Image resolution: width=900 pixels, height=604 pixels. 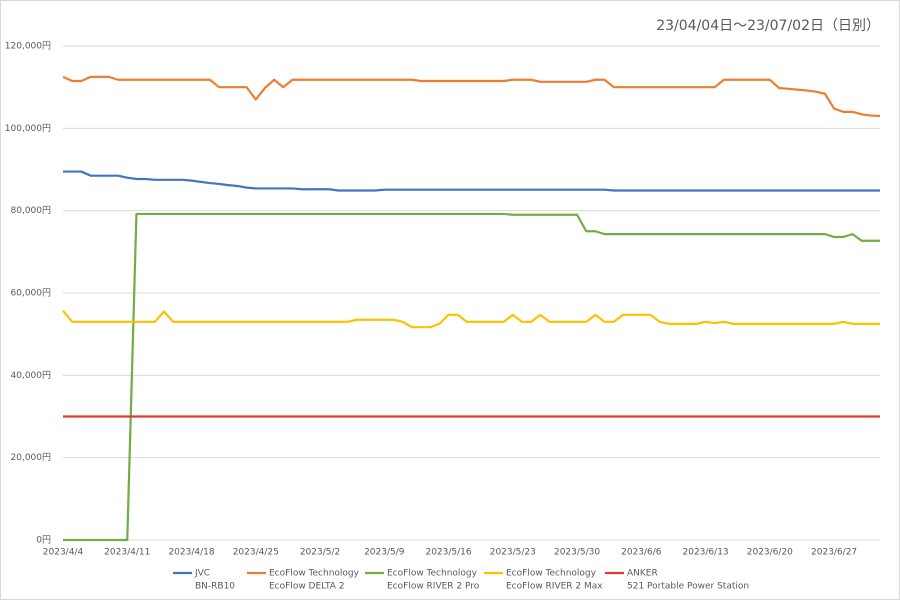 What do you see at coordinates (63, 553) in the screenshot?
I see `x-tick-label: 2023/4/4` at bounding box center [63, 553].